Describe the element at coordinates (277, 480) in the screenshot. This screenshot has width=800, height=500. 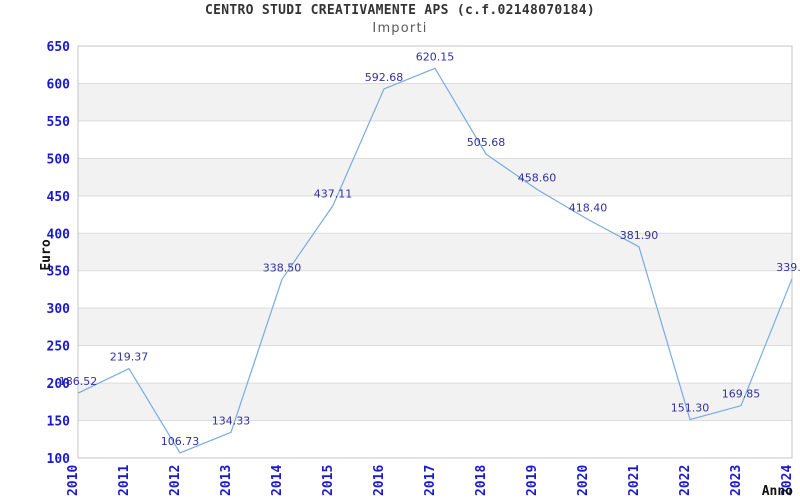
I see `x-axis-tick-label: 2014` at that location.